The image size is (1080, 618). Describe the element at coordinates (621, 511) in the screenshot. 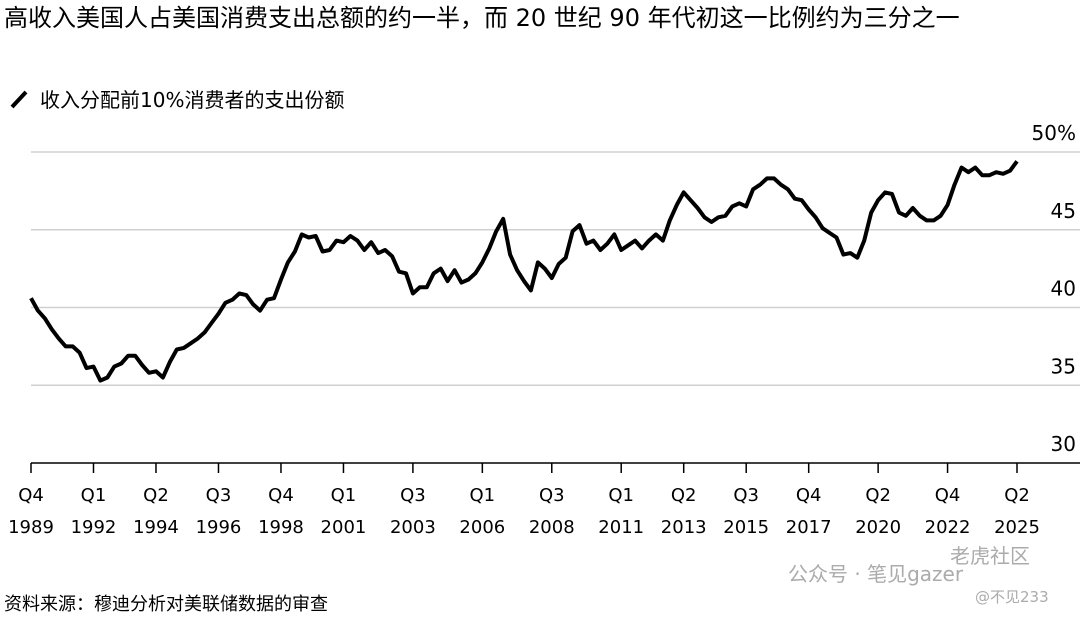

I see `x-tick-label: Q1 2011` at that location.